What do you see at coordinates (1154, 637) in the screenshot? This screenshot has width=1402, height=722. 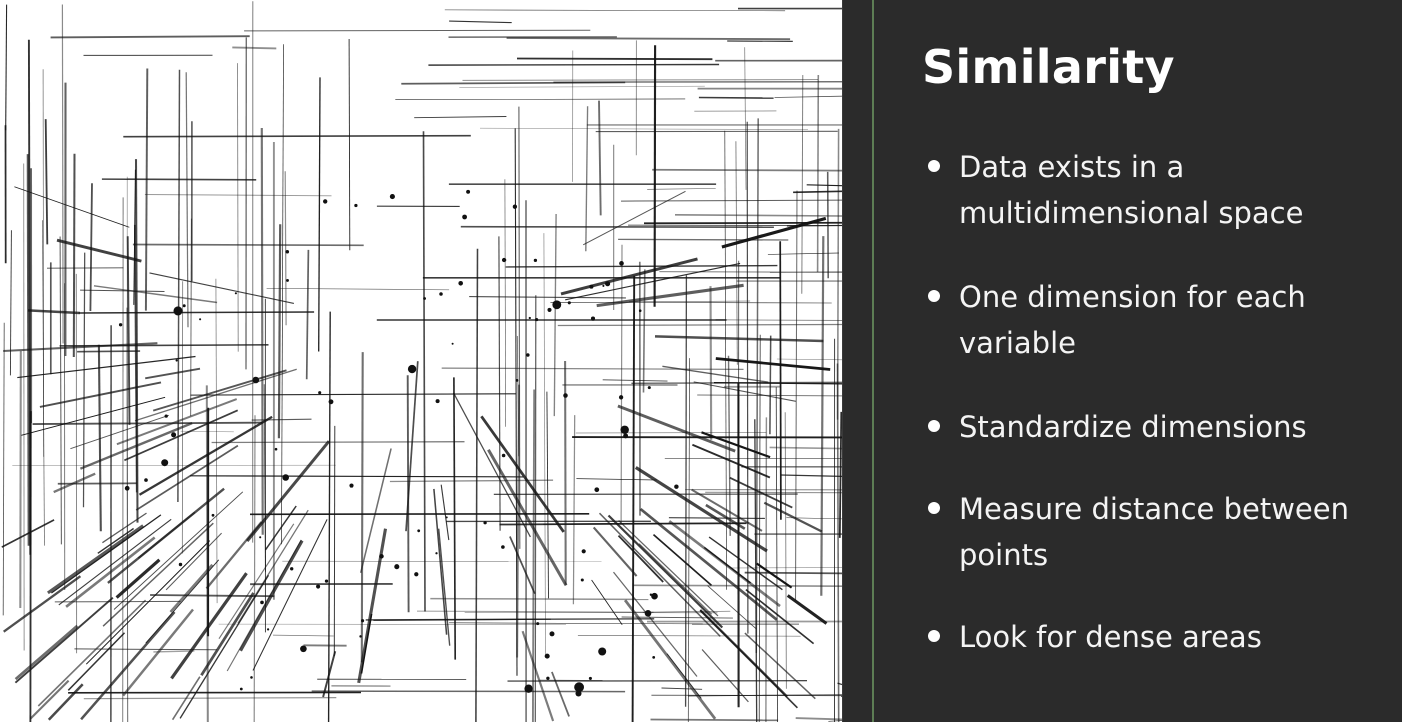 I see `bullet-item: Look for dense areas` at bounding box center [1154, 637].